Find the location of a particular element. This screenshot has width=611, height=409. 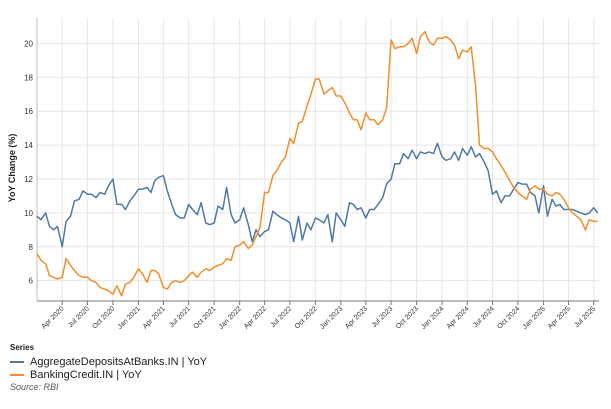

legend-swatch-deposits is located at coordinates (17, 361).